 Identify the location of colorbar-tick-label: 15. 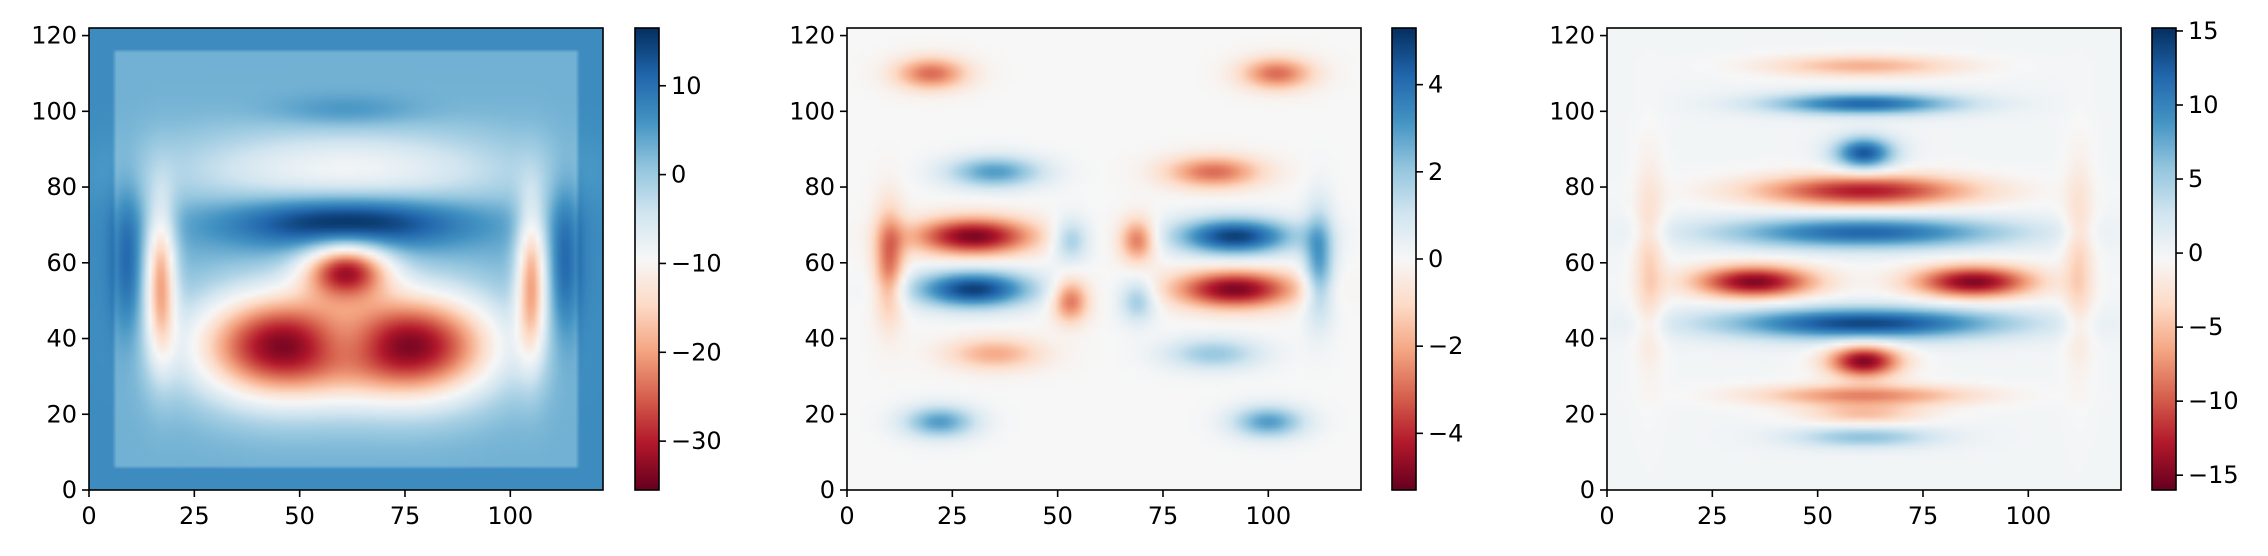
(2203, 31).